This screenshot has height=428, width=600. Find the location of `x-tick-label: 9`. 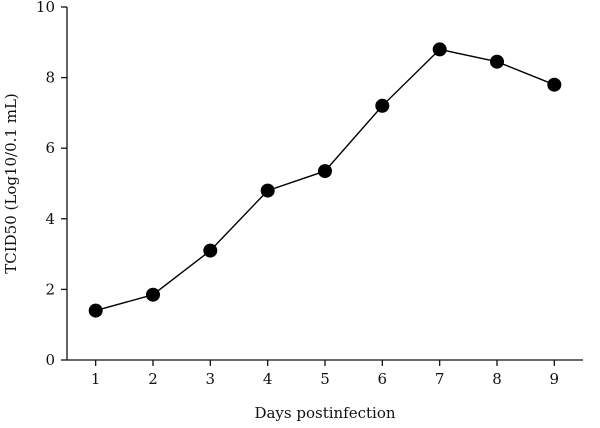

x-tick-label: 9 is located at coordinates (555, 379).